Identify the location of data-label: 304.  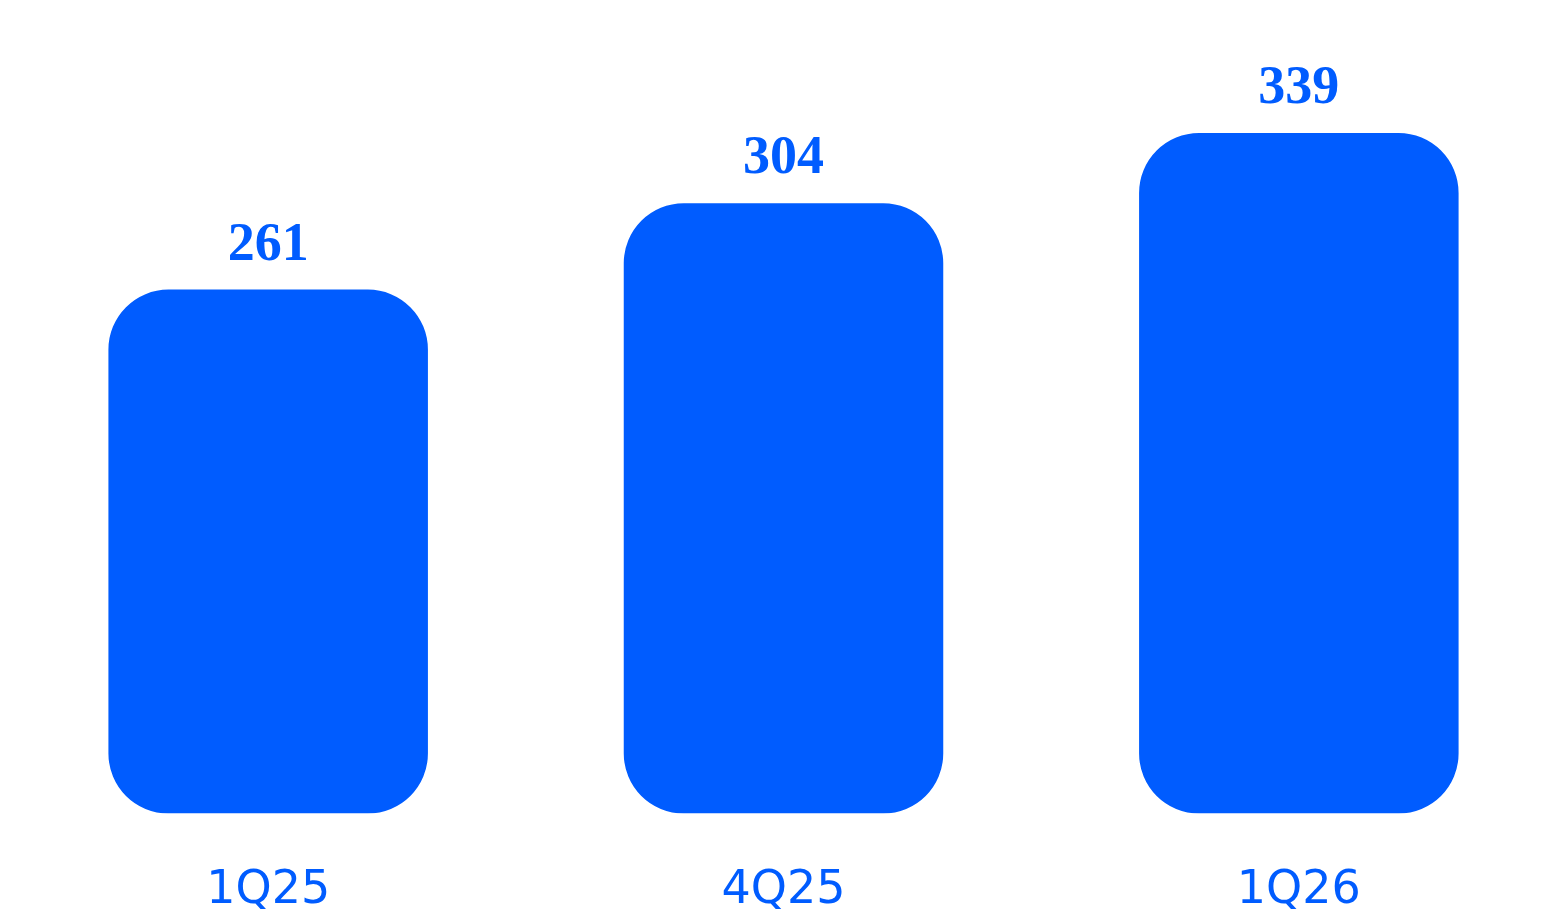
(783, 155).